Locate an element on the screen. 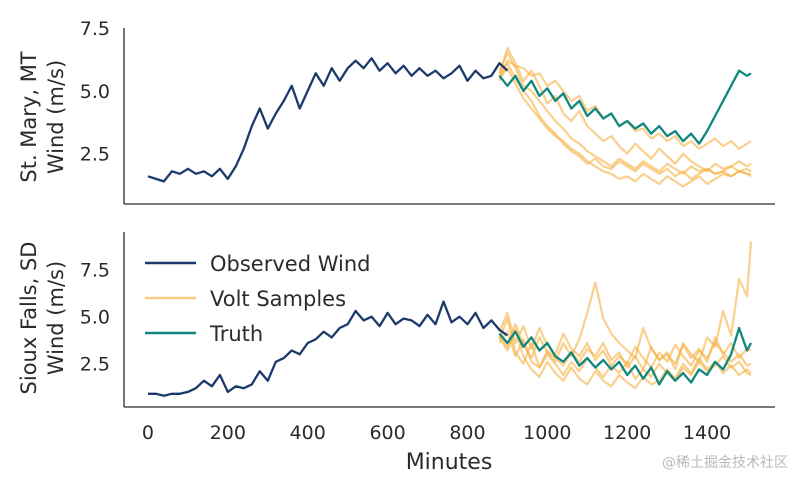 The height and width of the screenshot is (486, 800). top-y-tick-label: 5.0 is located at coordinates (95, 92).